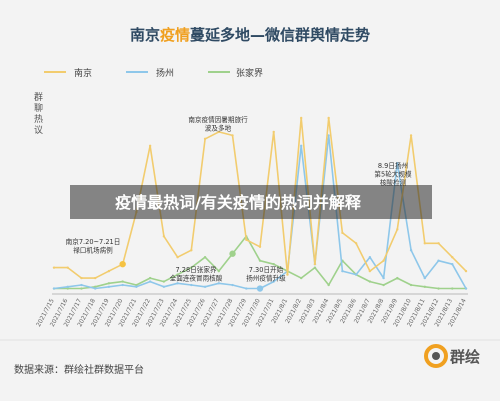  I want to click on legend: 南京 扬州 张家界, so click(153, 73).